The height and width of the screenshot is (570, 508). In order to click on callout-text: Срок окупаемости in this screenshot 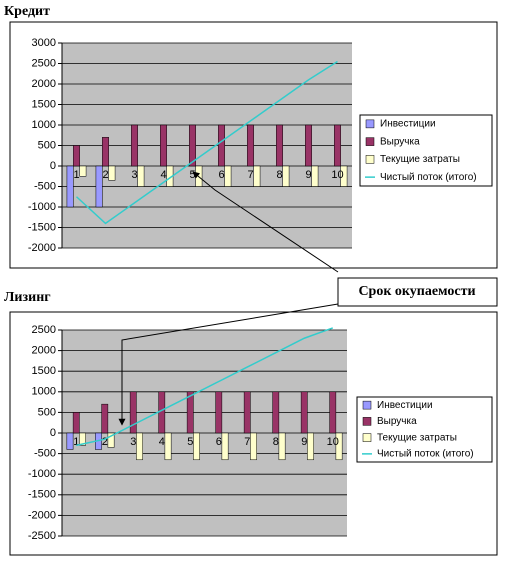, I will do `click(416, 291)`.